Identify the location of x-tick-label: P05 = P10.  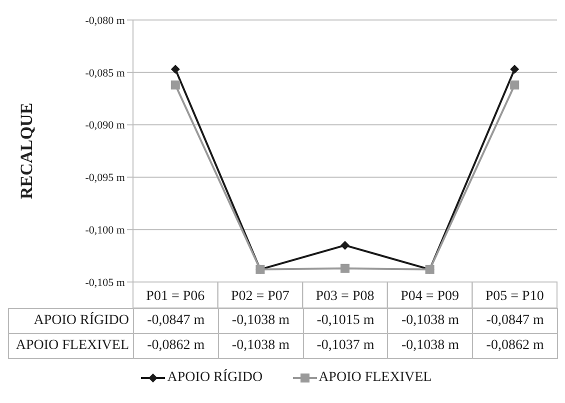
(514, 296).